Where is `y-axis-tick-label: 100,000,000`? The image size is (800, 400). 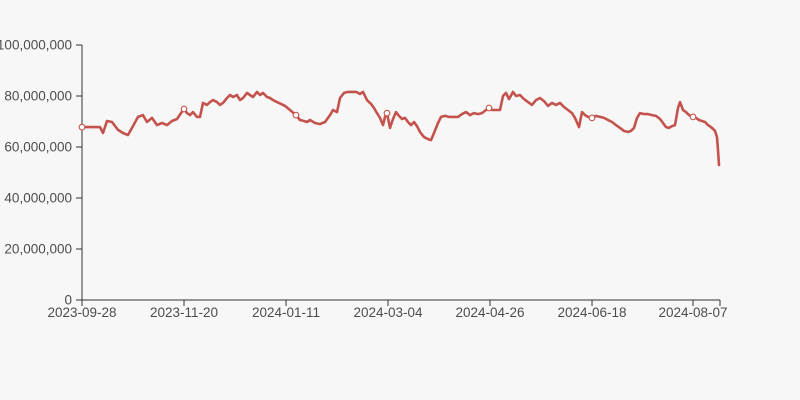 y-axis-tick-label: 100,000,000 is located at coordinates (36, 45).